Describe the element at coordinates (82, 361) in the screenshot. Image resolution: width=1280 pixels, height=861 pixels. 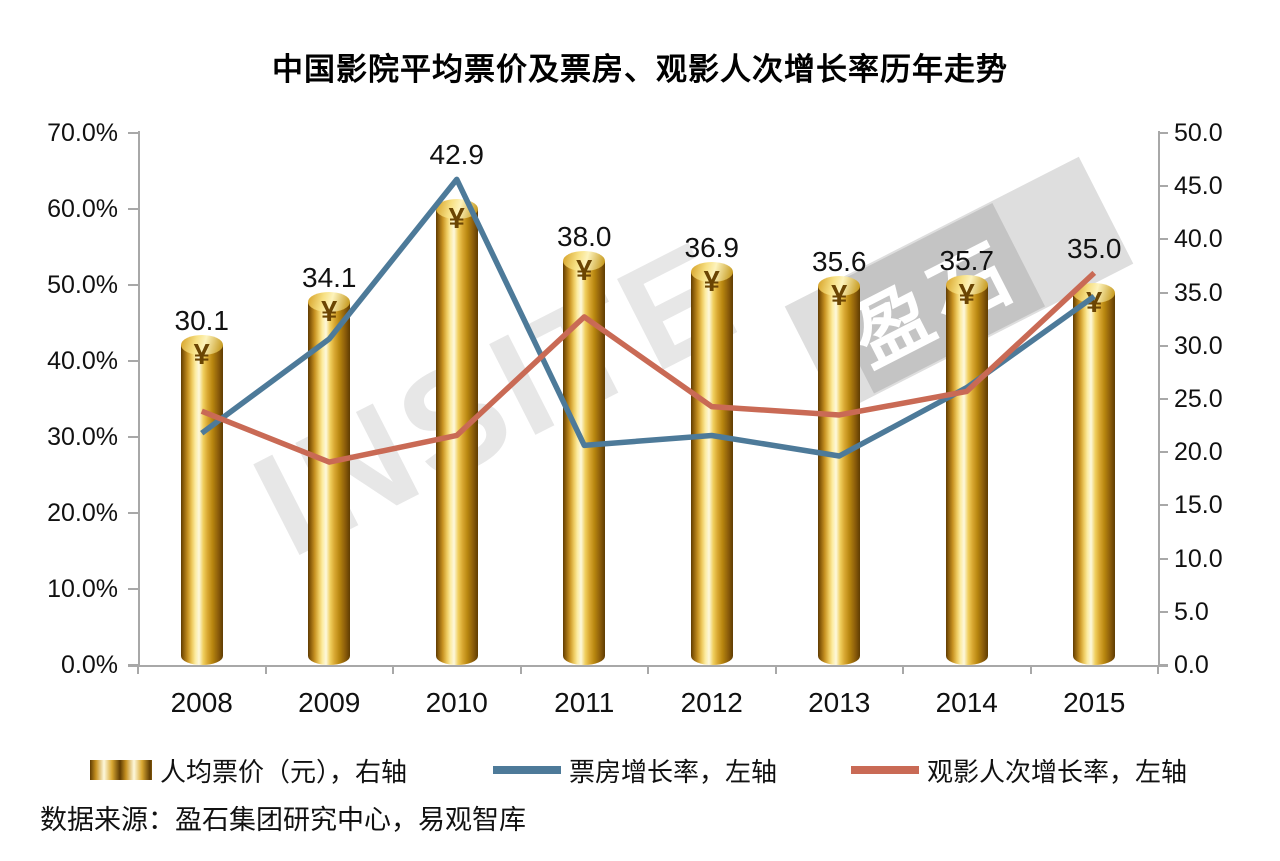
I see `left-axis-tick-label: 40.0%` at that location.